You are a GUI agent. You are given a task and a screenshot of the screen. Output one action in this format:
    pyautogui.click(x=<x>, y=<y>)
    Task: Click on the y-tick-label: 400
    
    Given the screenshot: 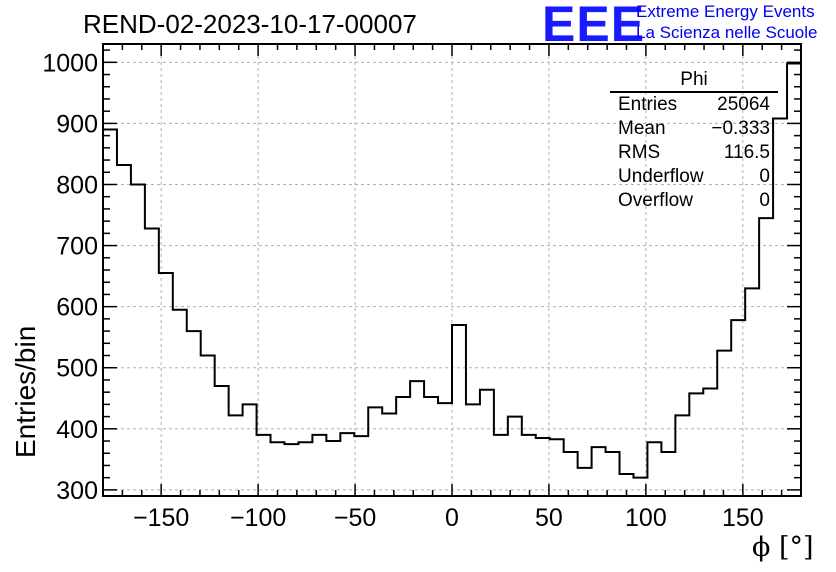 What is the action you would take?
    pyautogui.click(x=77, y=430)
    